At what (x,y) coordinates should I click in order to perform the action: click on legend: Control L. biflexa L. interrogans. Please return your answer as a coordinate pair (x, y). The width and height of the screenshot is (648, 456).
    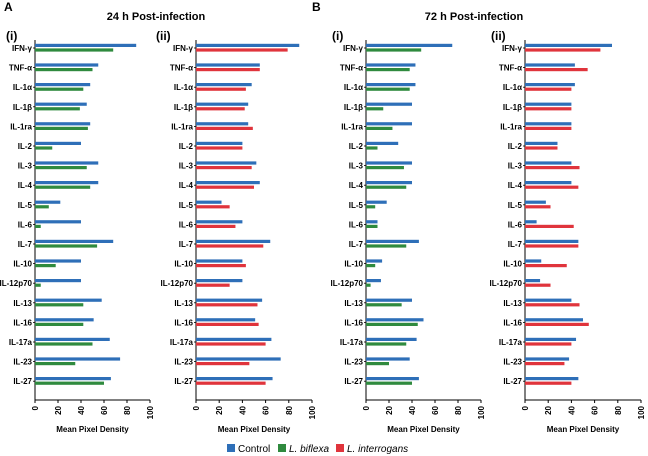
    Looking at the image, I should click on (317, 449).